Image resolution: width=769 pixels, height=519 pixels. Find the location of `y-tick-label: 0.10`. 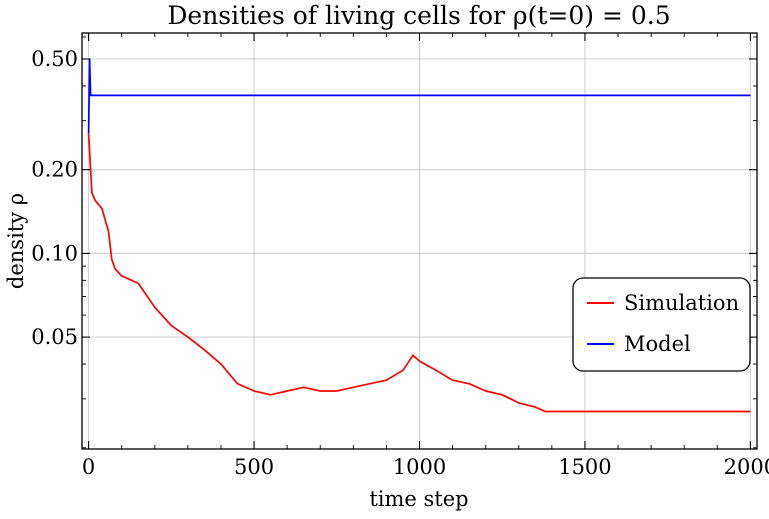

y-tick-label: 0.10 is located at coordinates (54, 253).